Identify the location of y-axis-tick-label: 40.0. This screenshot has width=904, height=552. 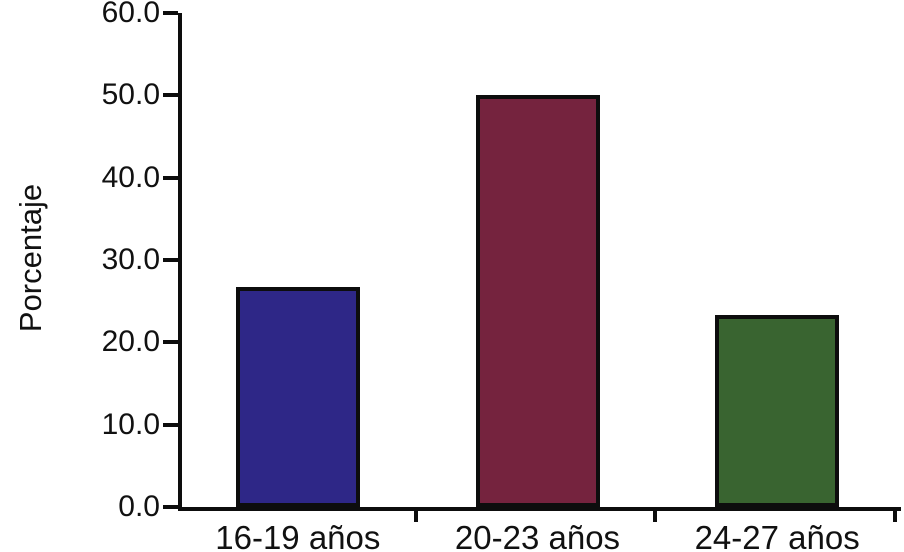
(130, 177).